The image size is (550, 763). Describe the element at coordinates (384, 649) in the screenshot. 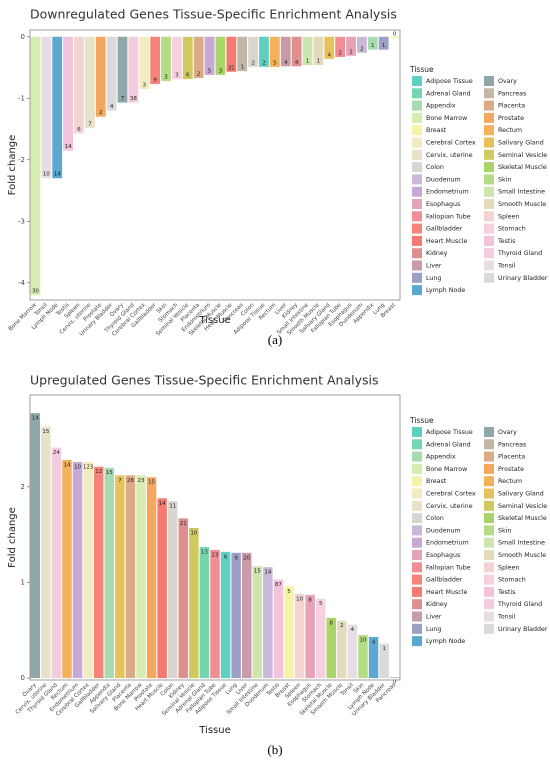

I see `count-label: 1` at that location.